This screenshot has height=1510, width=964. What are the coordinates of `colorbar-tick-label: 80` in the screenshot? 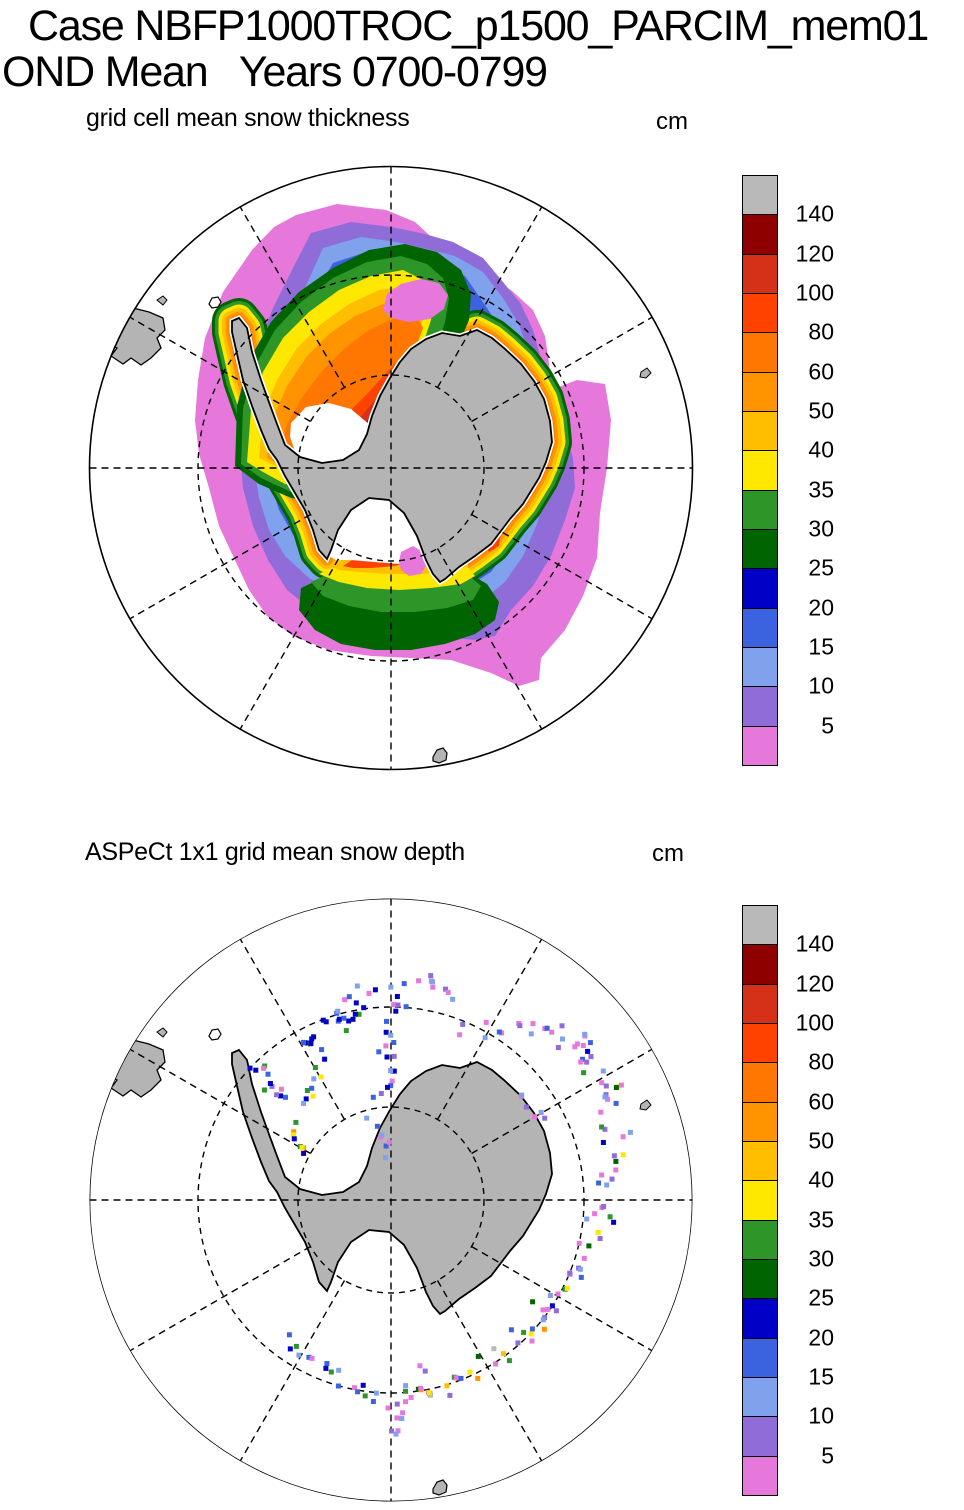 It's located at (821, 1061).